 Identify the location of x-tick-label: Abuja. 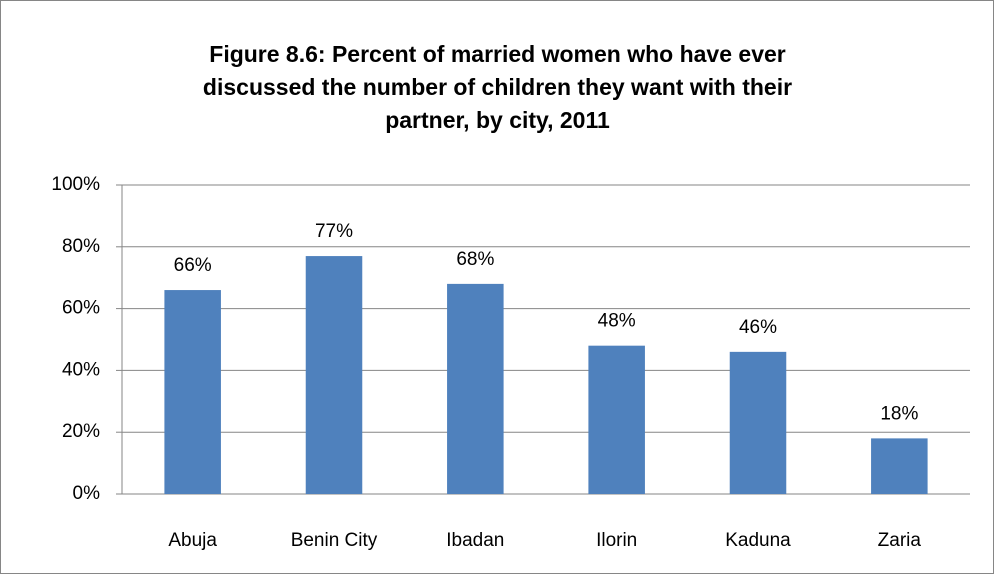
(192, 540).